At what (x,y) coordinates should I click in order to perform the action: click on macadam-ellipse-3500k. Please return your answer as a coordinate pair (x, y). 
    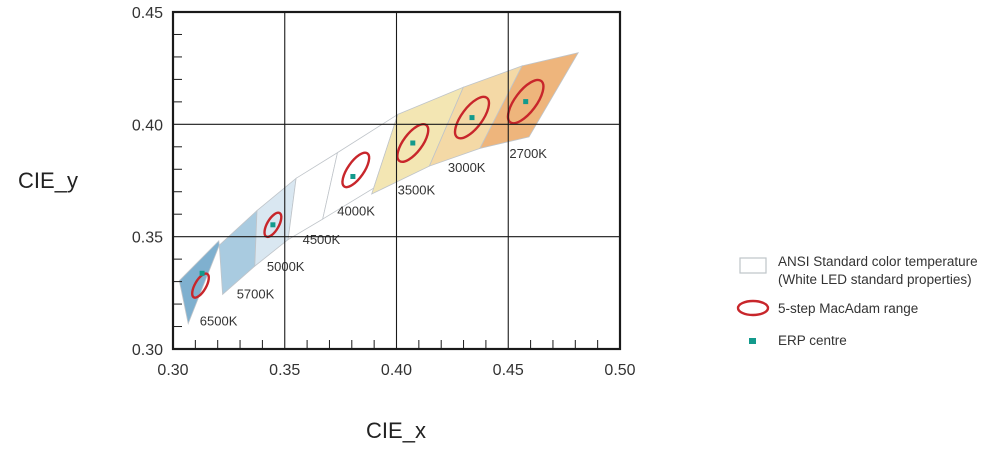
    Looking at the image, I should click on (413, 143).